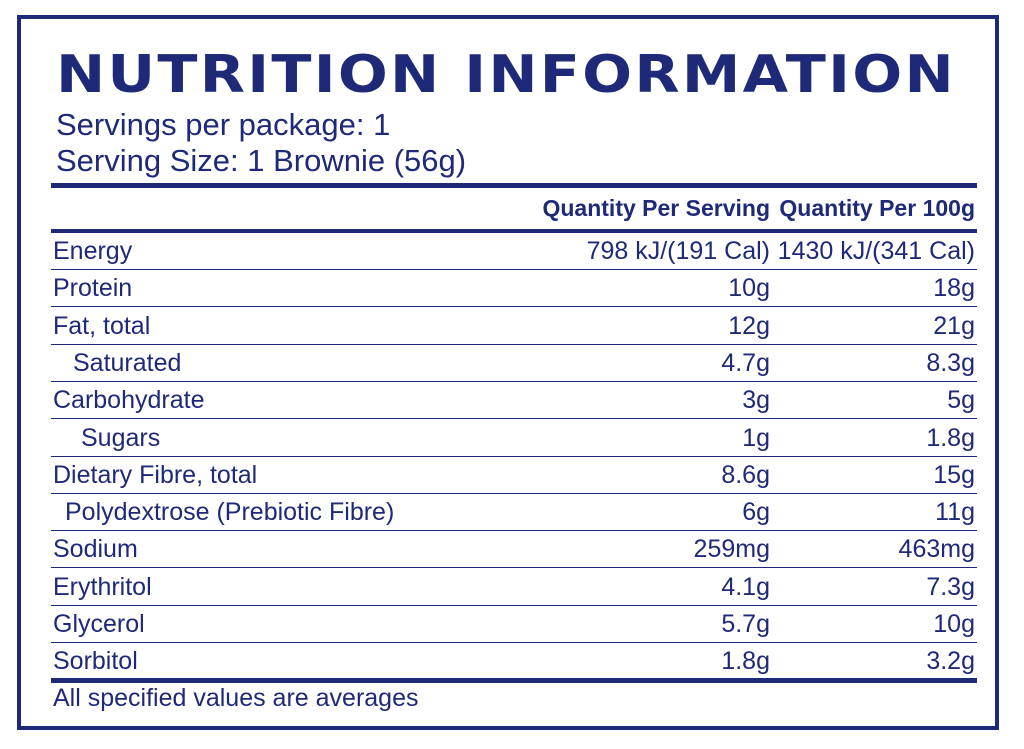  What do you see at coordinates (950, 437) in the screenshot?
I see `per-100g-value: 1.8g` at bounding box center [950, 437].